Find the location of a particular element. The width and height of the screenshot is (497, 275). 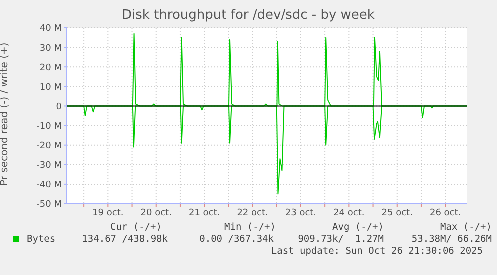

y-tick-label: -40 M is located at coordinates (49, 185).